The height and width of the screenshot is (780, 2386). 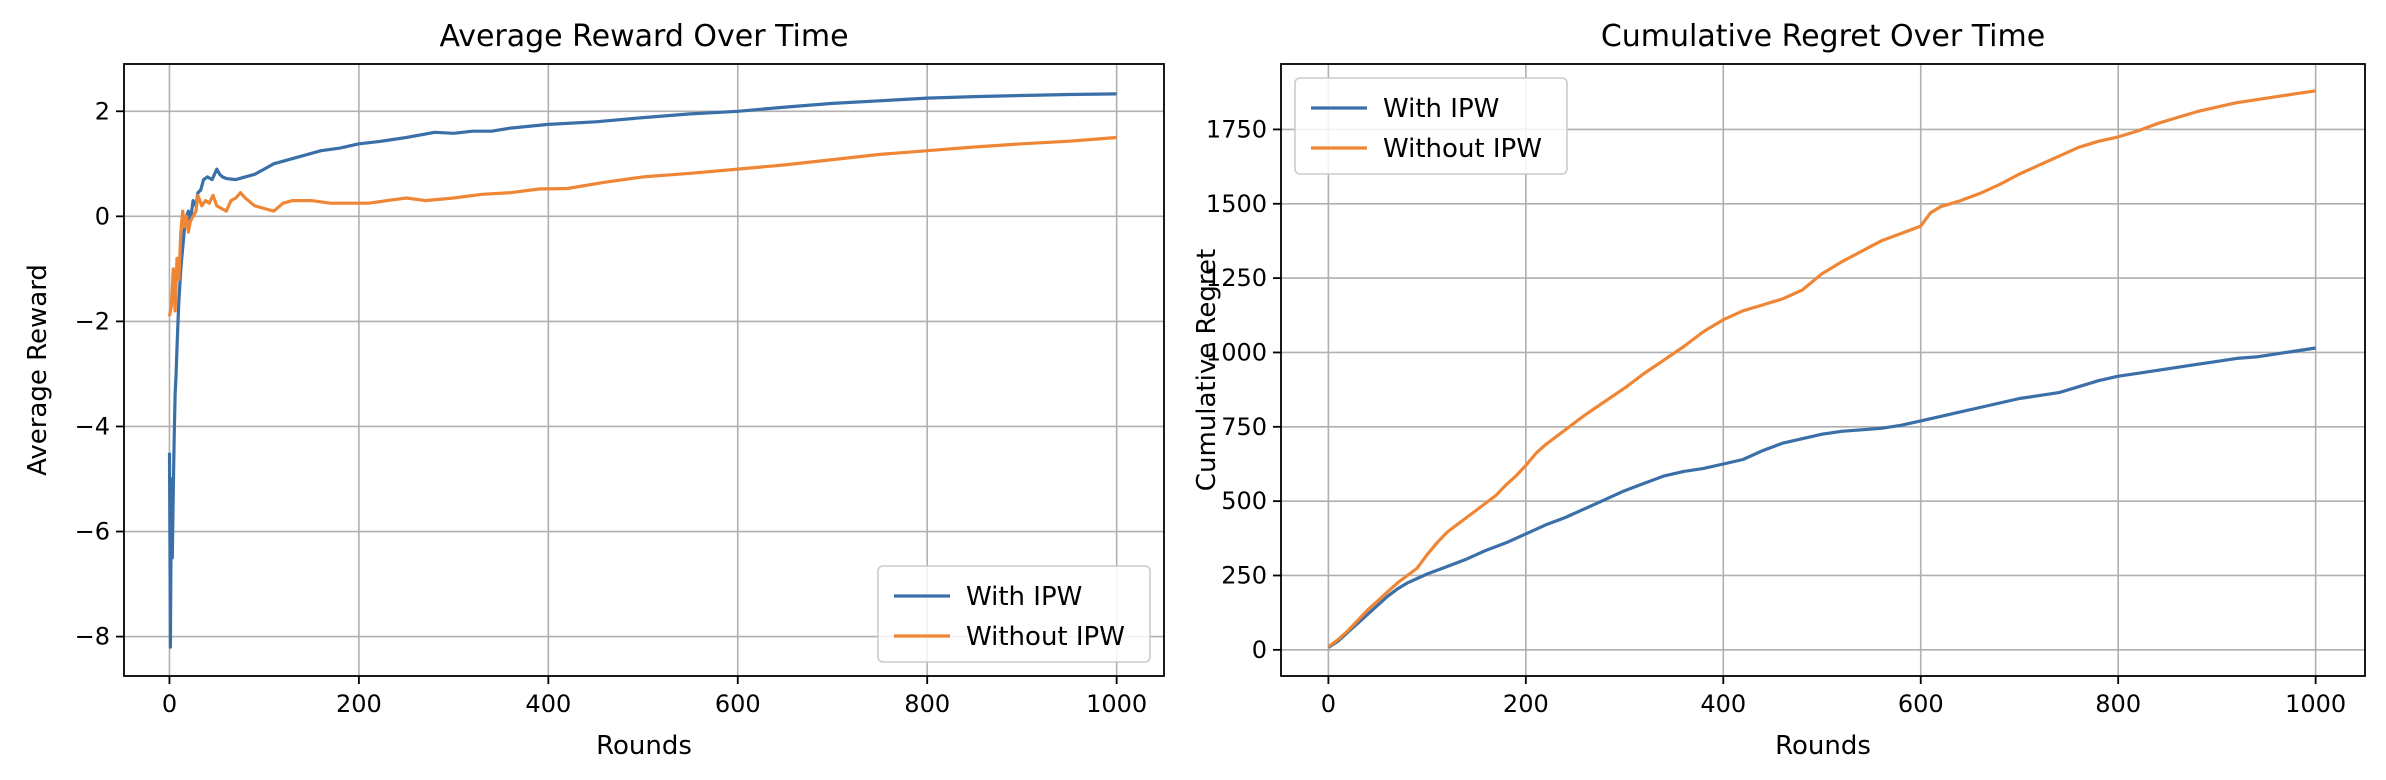 What do you see at coordinates (38, 370) in the screenshot?
I see `y-axis-label: Average Reward` at bounding box center [38, 370].